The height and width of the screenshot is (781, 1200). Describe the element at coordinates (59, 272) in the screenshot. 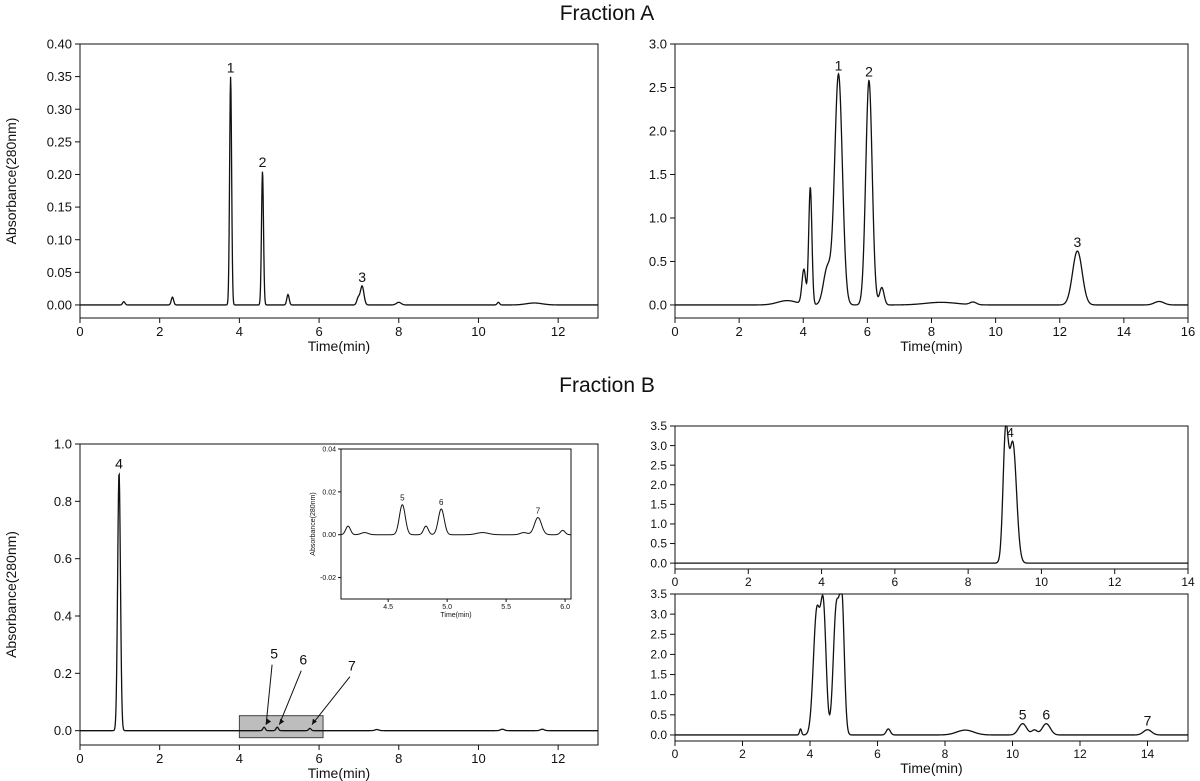

I see `y-tick-label: 0.05` at that location.